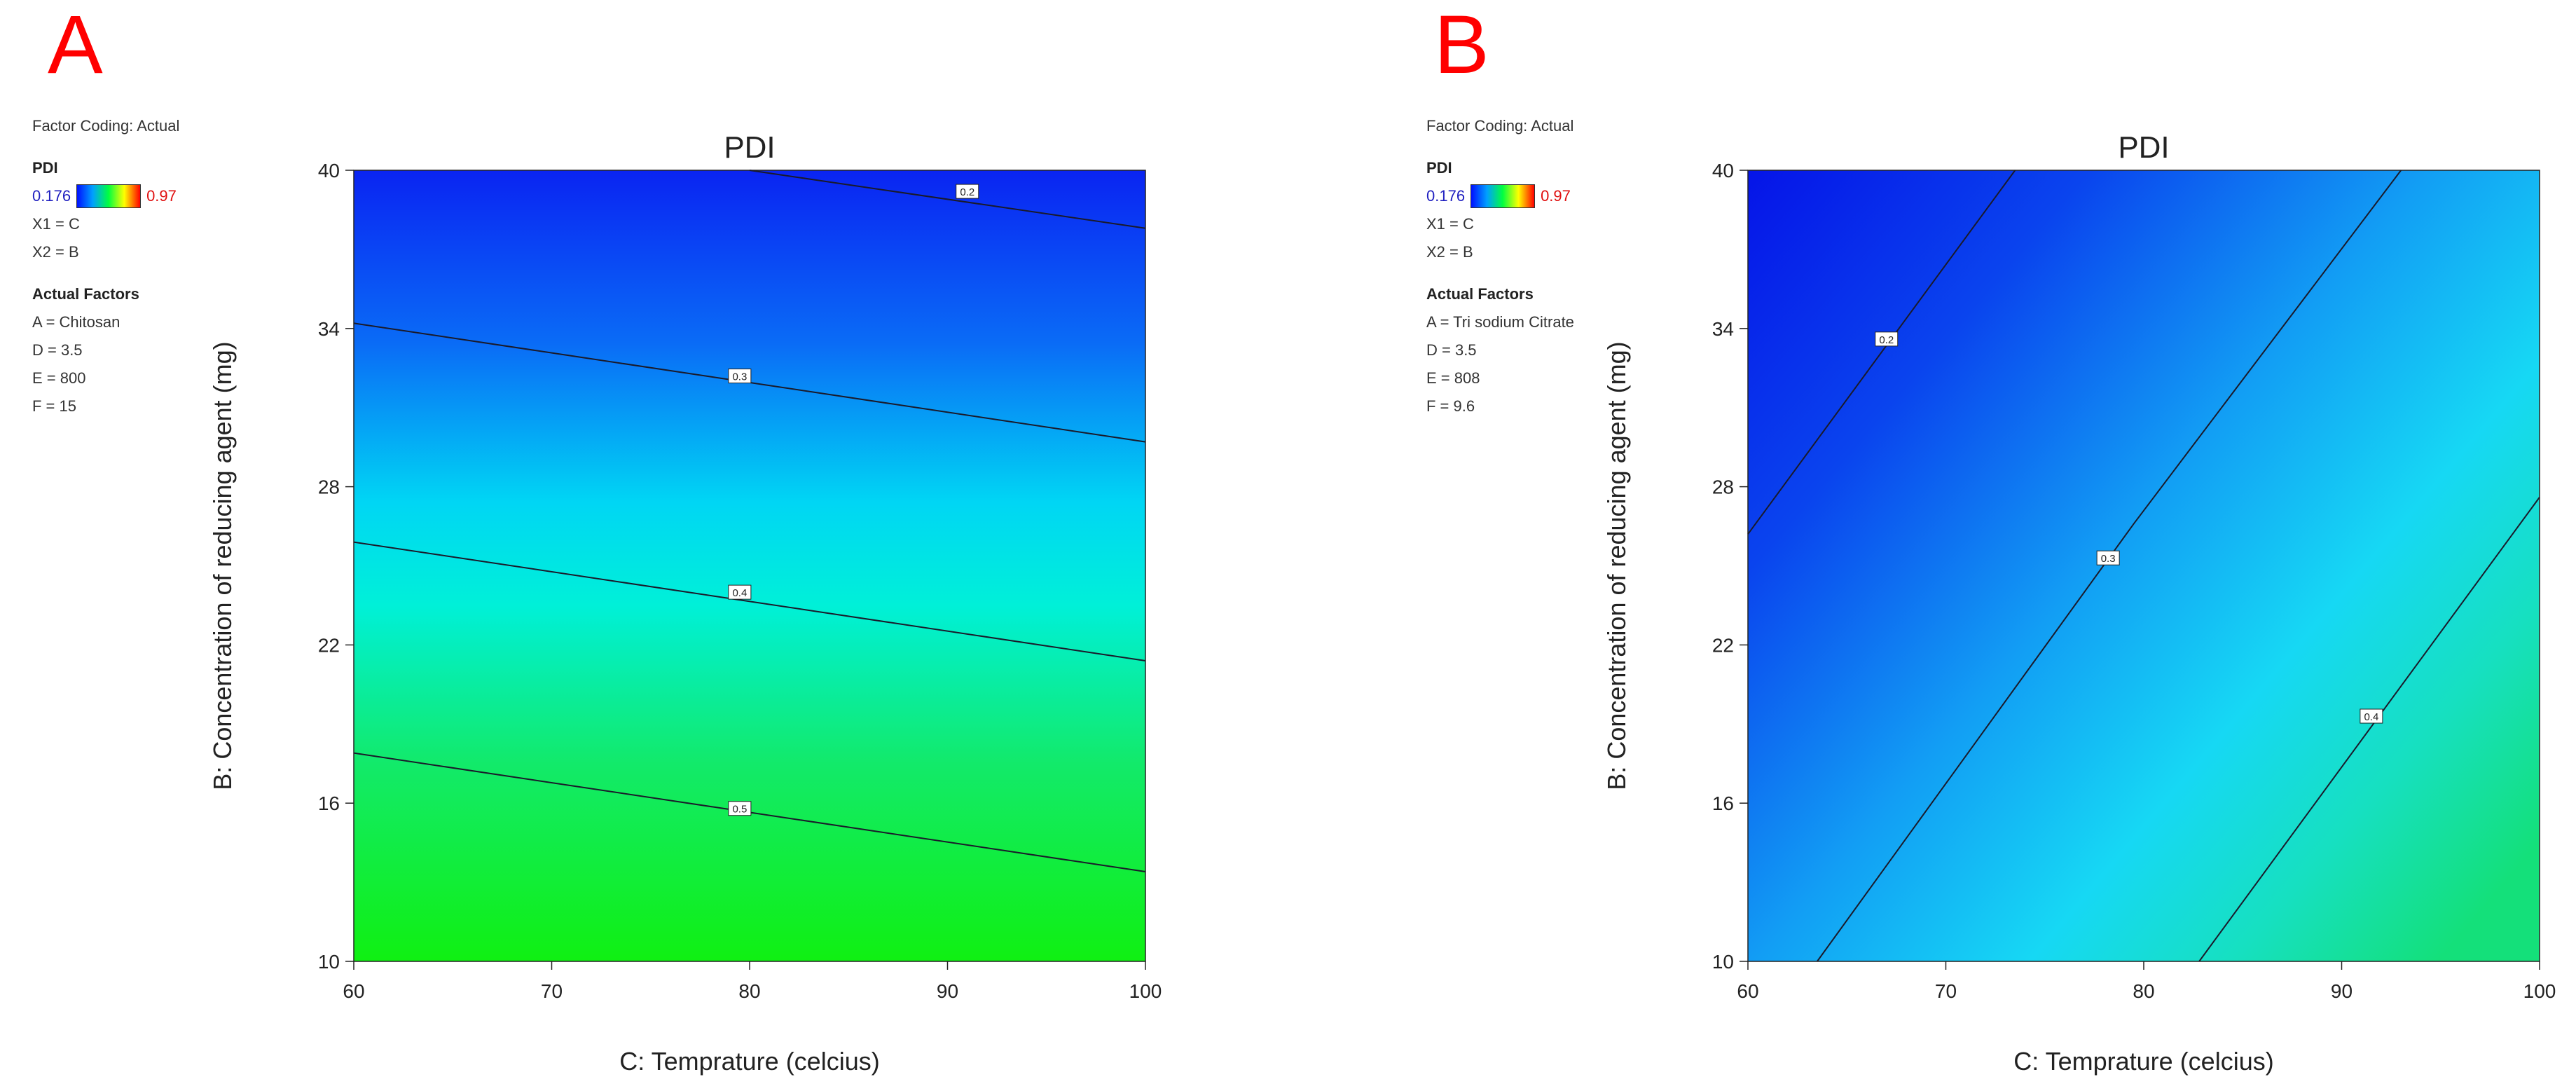 The height and width of the screenshot is (1091, 2576). I want to click on actual-factor: F = 9.6, so click(1450, 406).